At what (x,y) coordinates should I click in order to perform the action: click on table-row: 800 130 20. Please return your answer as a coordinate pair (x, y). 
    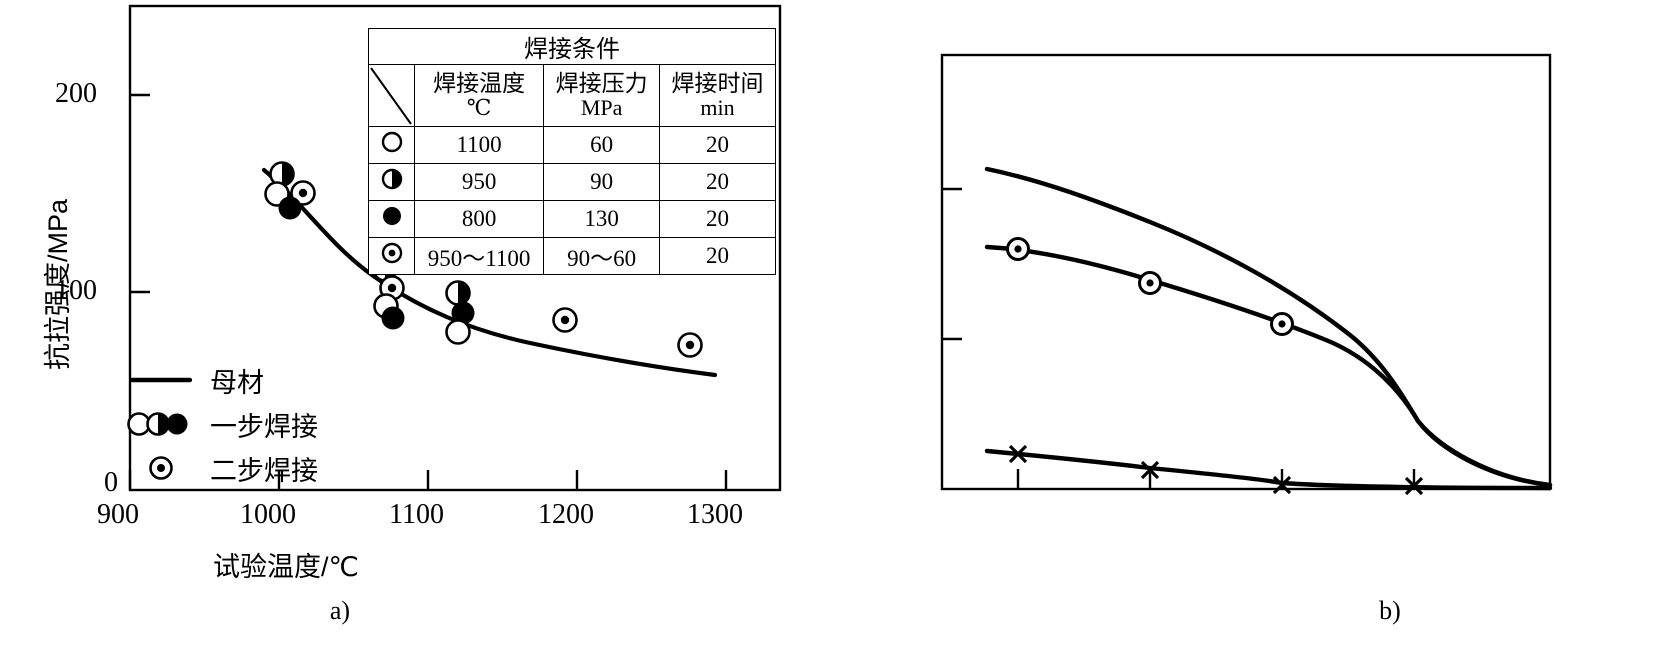
    Looking at the image, I should click on (572, 219).